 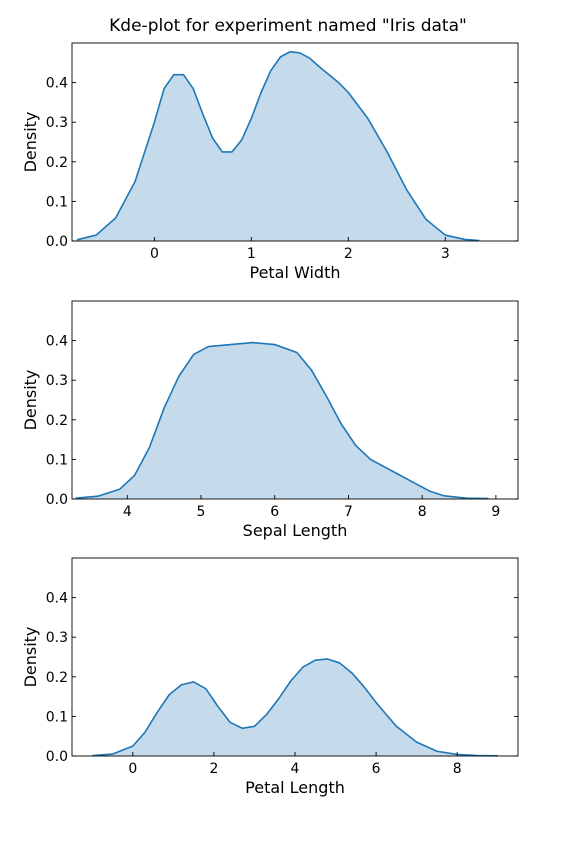 I want to click on petal-length-y-tick-label: 0.1, so click(x=57, y=717).